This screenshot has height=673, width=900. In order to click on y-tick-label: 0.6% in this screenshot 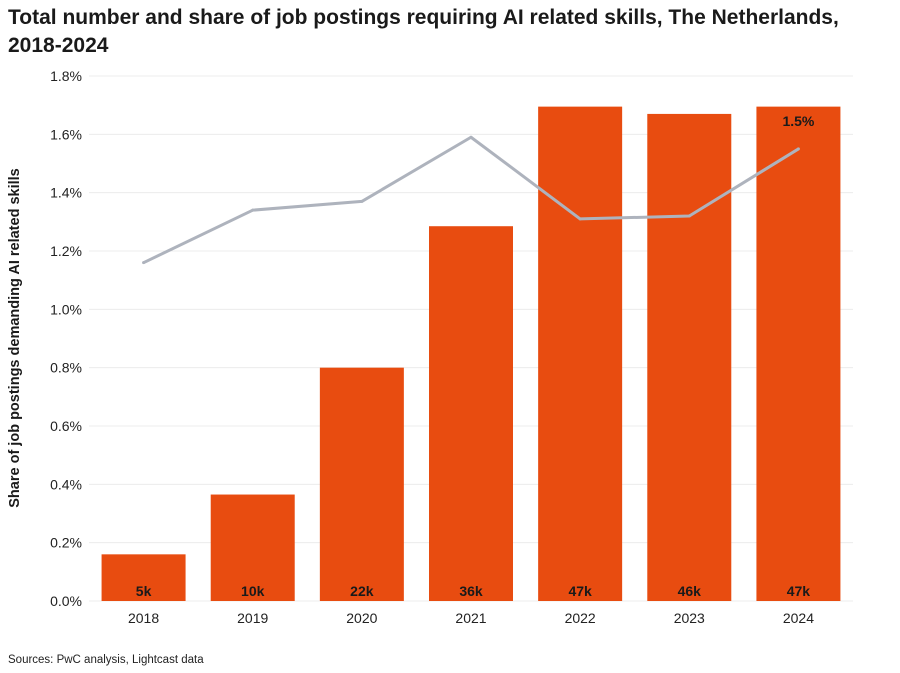, I will do `click(66, 426)`.